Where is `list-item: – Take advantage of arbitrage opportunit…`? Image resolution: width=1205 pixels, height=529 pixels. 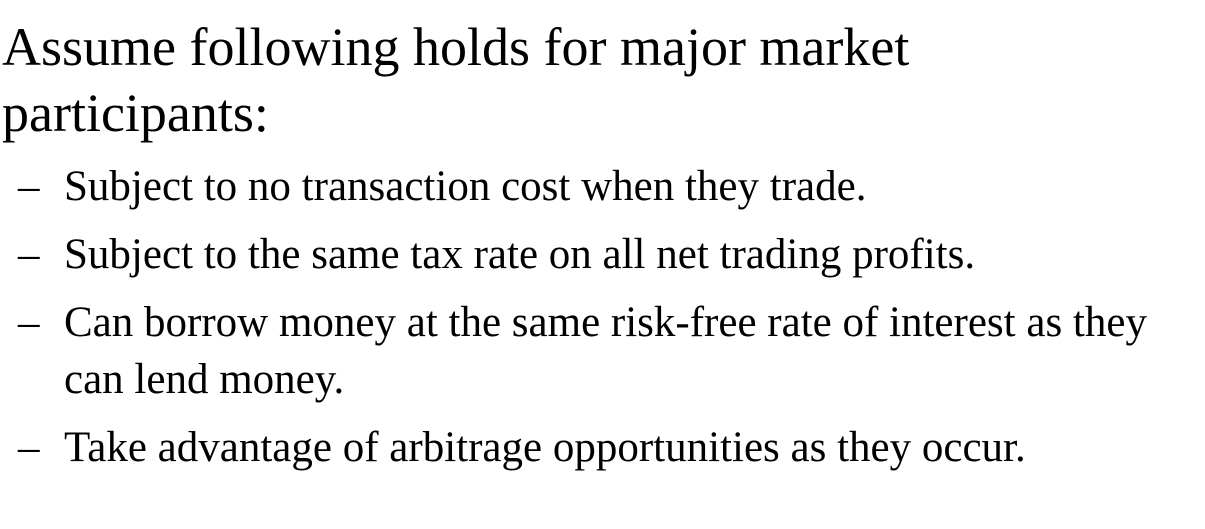
list-item: – Take advantage of arbitrage opportunit… is located at coordinates (602, 447).